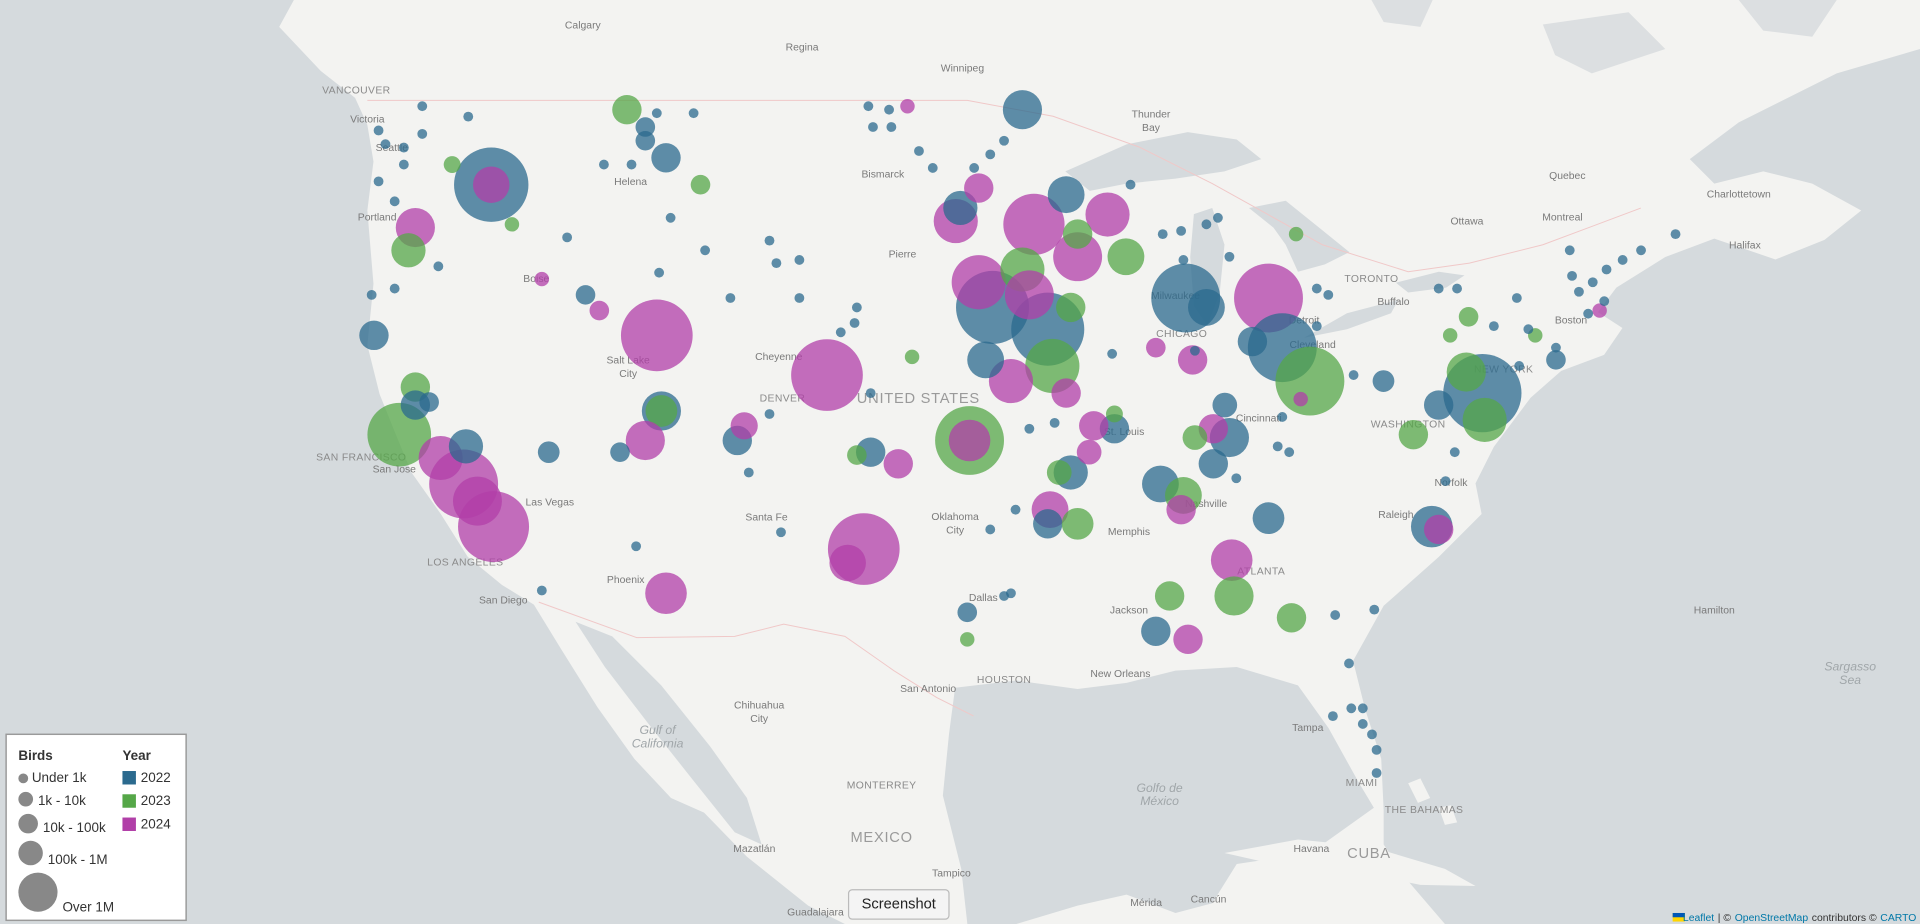 The height and width of the screenshot is (924, 1920). What do you see at coordinates (1844, 918) in the screenshot?
I see `attribution-text: contributors ©` at bounding box center [1844, 918].